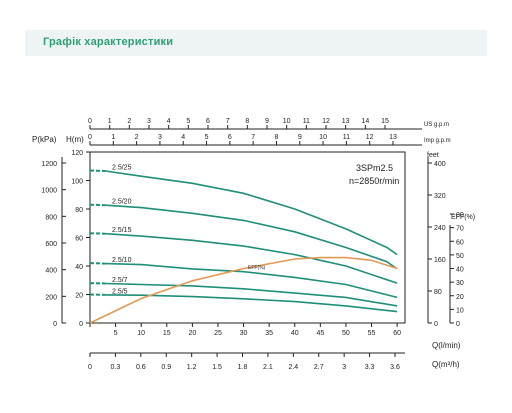 The width and height of the screenshot is (512, 413). What do you see at coordinates (385, 121) in the screenshot?
I see `us-gpm-tick-label: 15` at bounding box center [385, 121].